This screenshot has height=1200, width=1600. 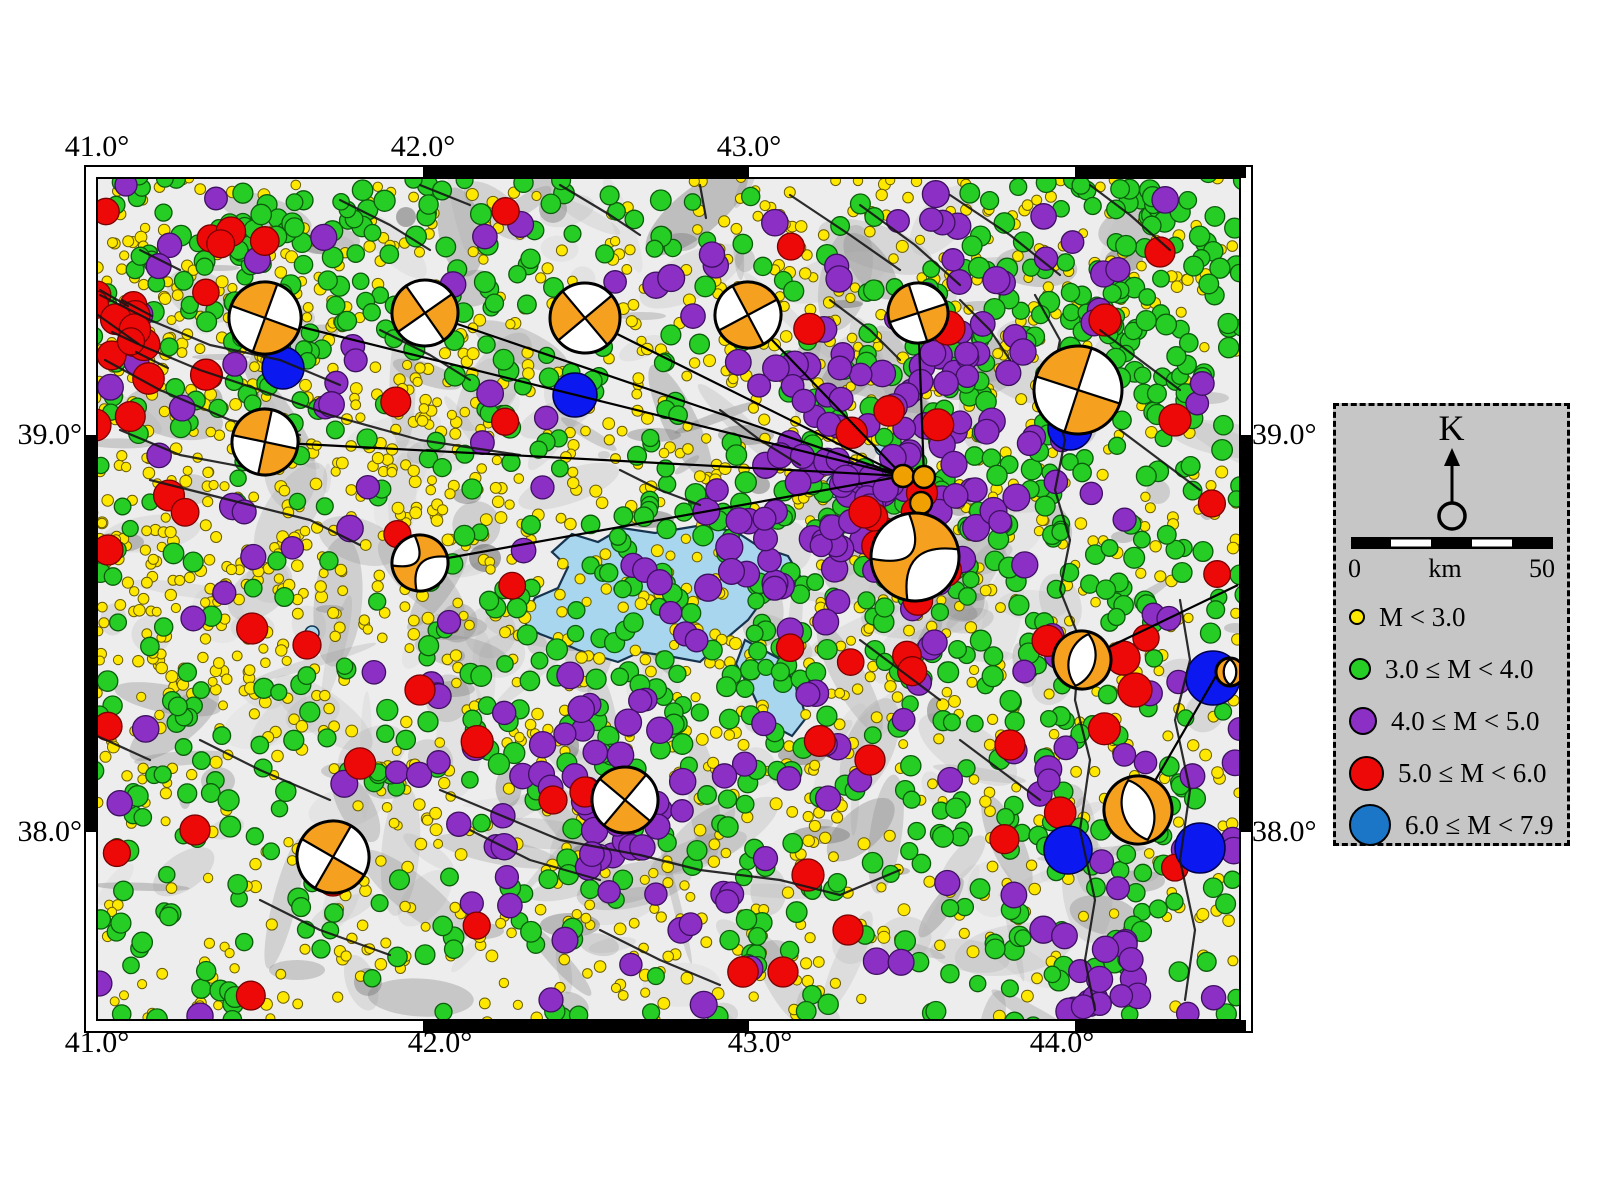 I want to click on legend-item-m-5-6: 5.0 ≤ M < 6.0, so click(x=1451, y=773).